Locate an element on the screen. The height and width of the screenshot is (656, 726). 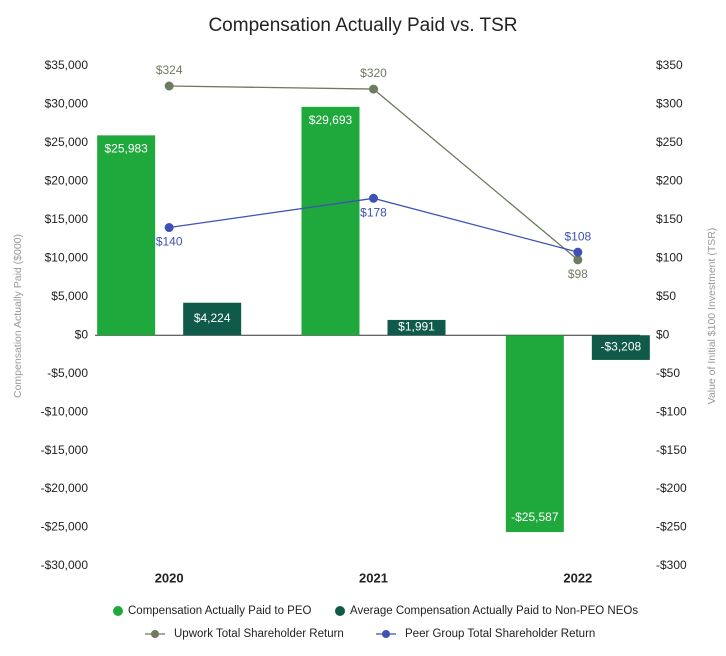
point-label: $178 is located at coordinates (373, 212).